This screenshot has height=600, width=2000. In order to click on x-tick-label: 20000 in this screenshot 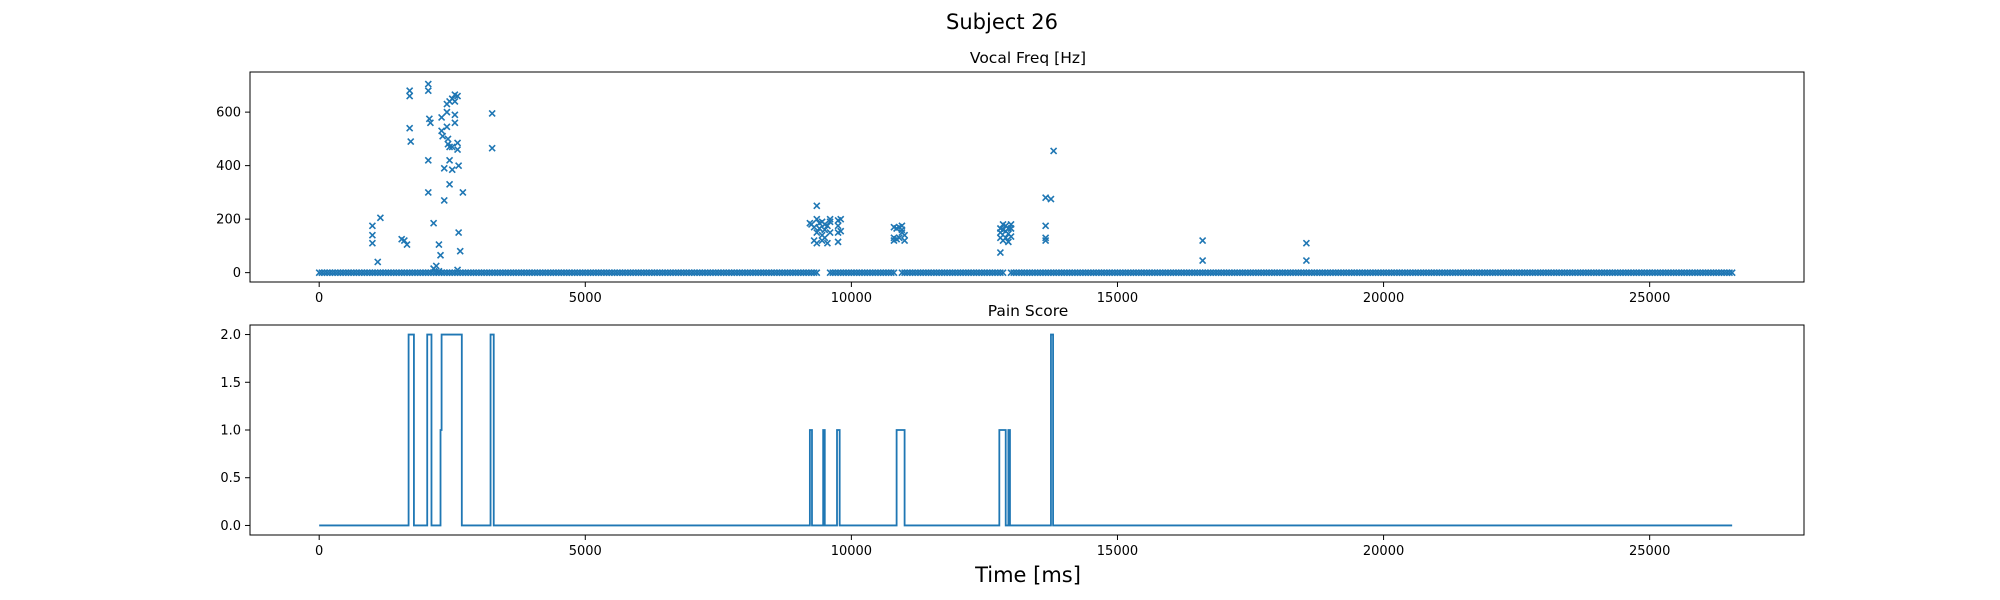, I will do `click(1383, 298)`.